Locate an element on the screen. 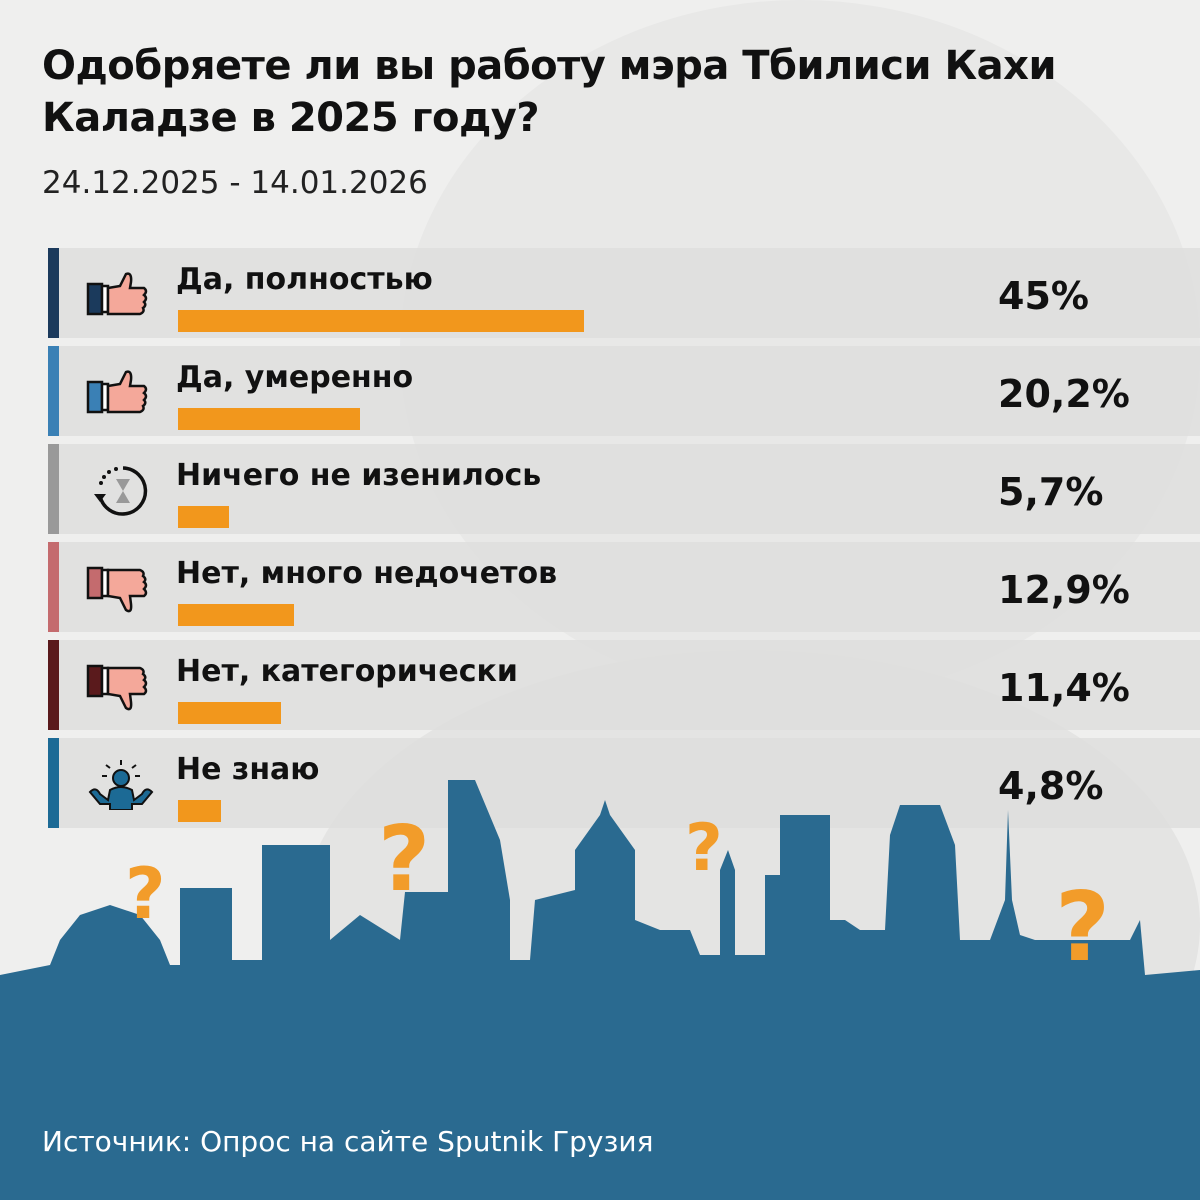 This screenshot has width=1200, height=1200. source-note: Источник: Опрос на сайте Sputnik Грузия is located at coordinates (348, 1141).